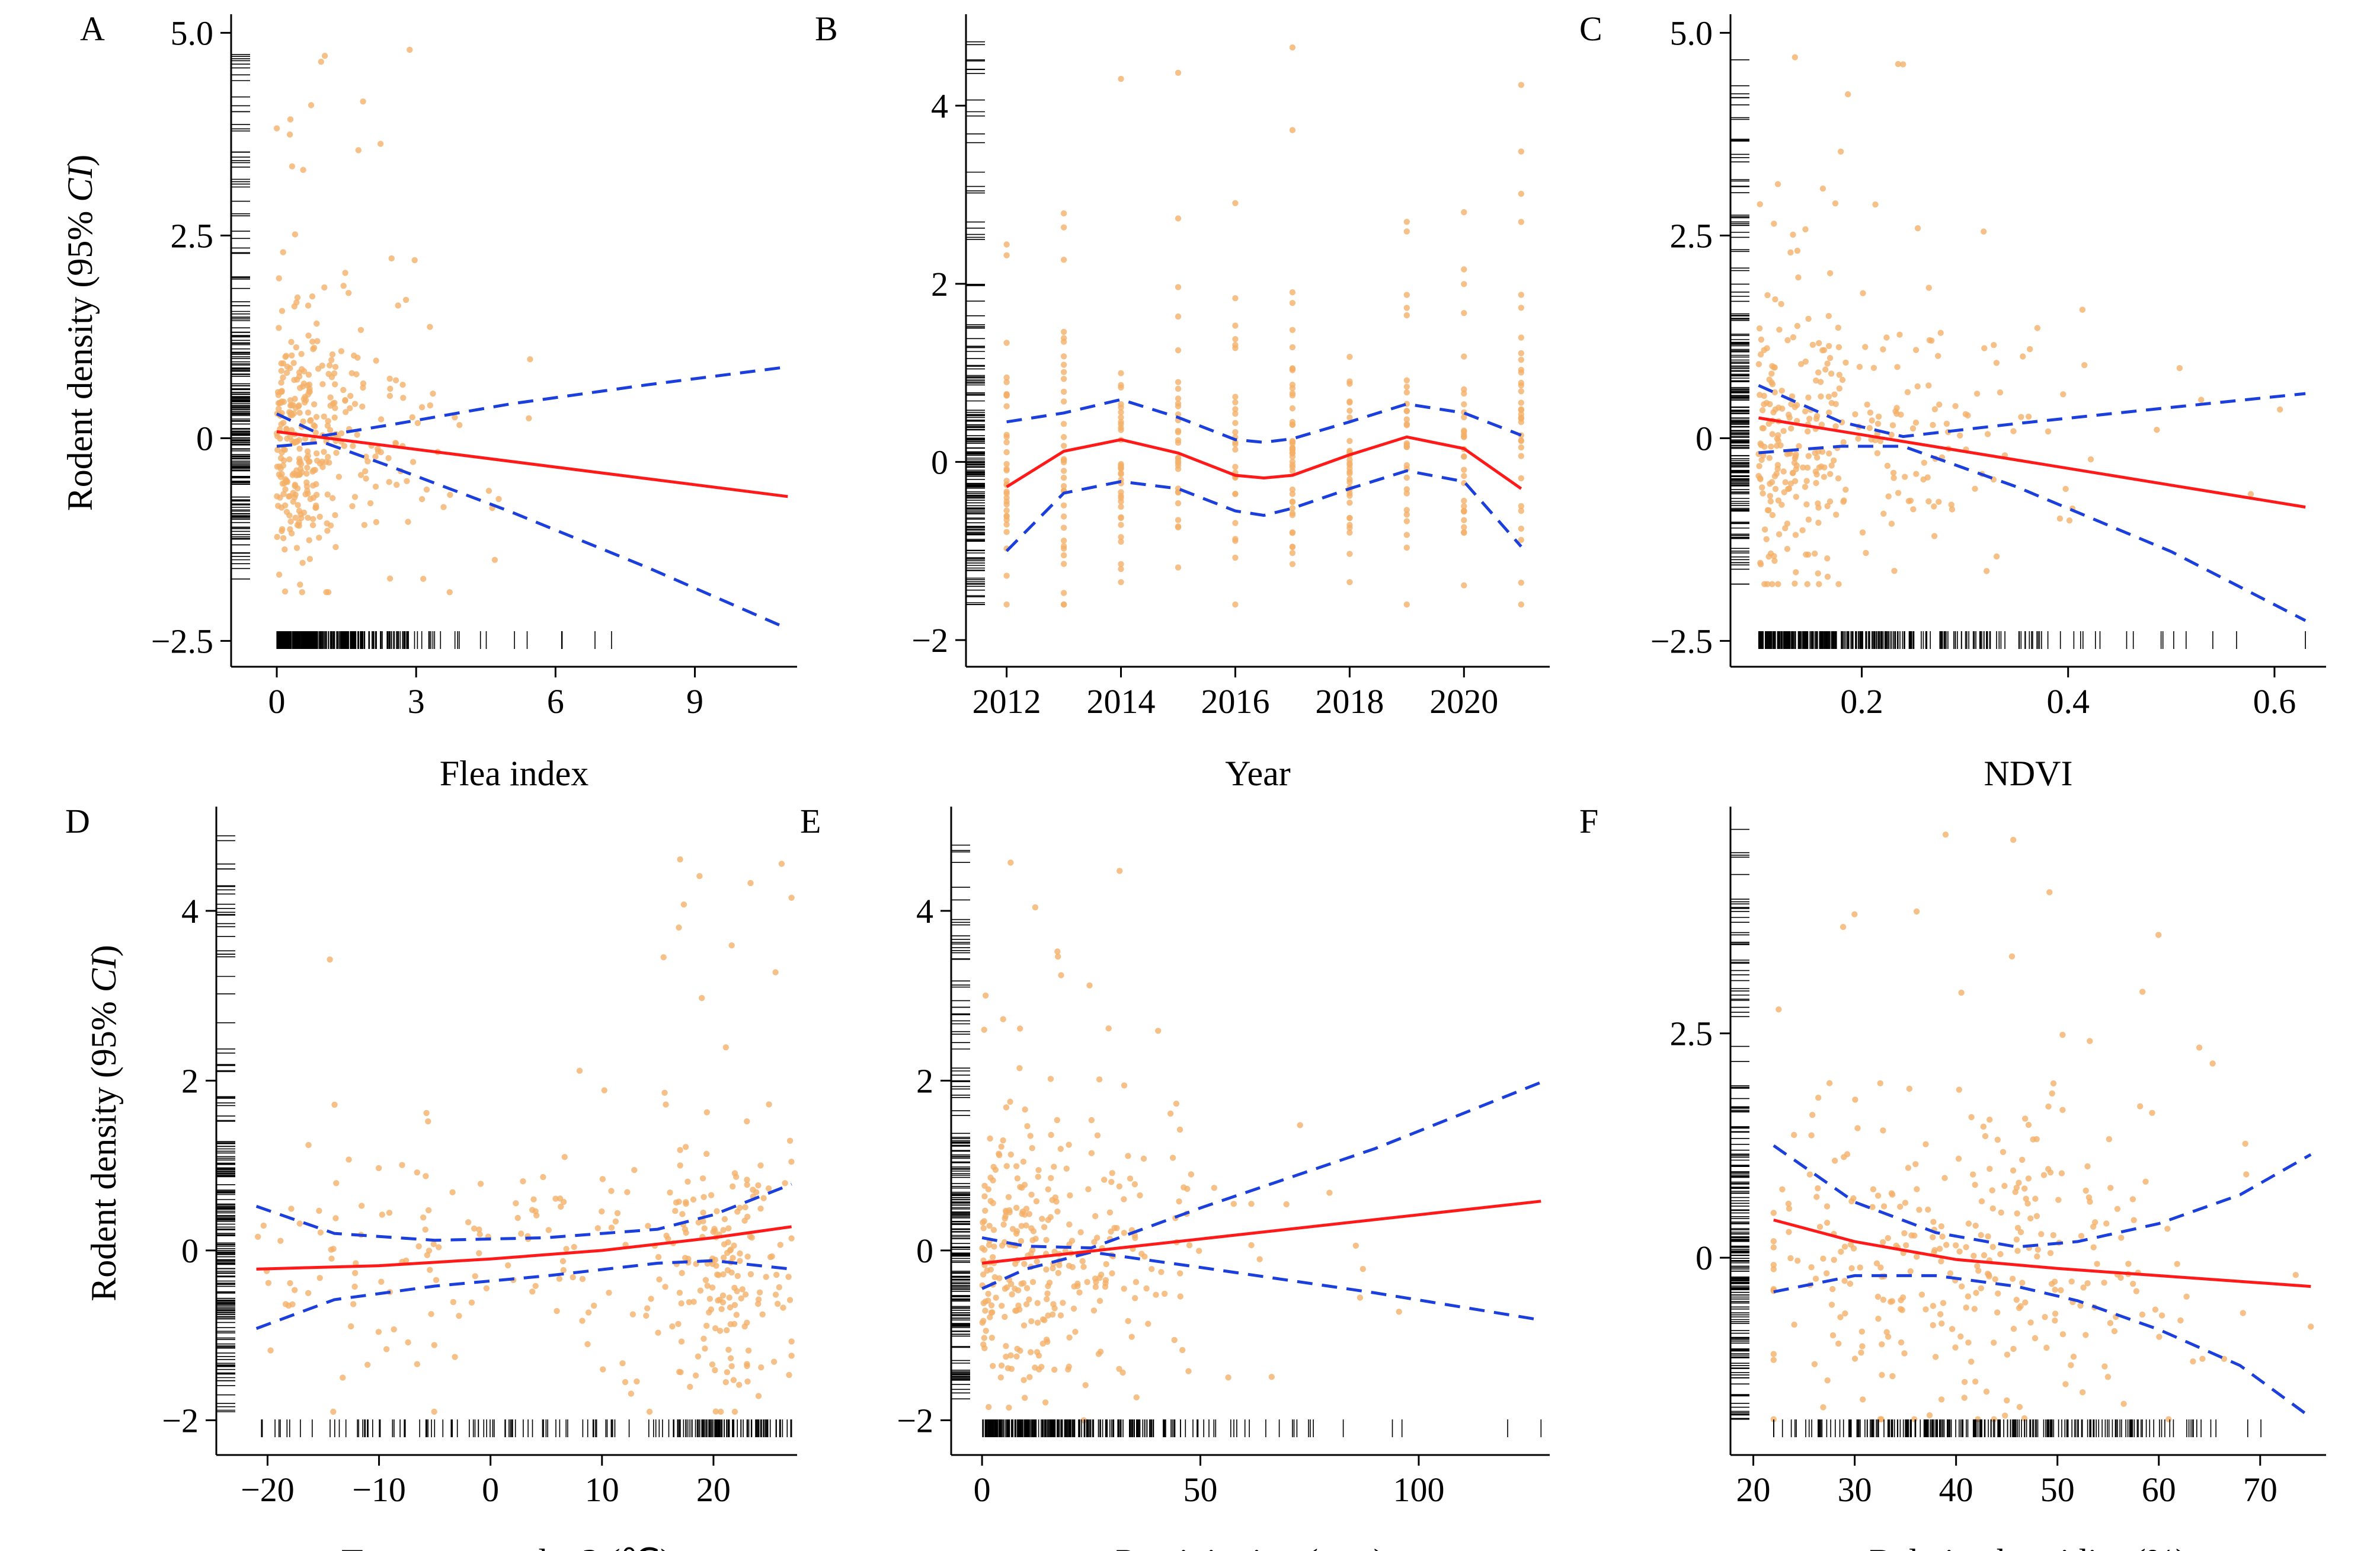 Image resolution: width=2380 pixels, height=1551 pixels. Describe the element at coordinates (940, 462) in the screenshot. I see `y-tick-label: 0` at that location.